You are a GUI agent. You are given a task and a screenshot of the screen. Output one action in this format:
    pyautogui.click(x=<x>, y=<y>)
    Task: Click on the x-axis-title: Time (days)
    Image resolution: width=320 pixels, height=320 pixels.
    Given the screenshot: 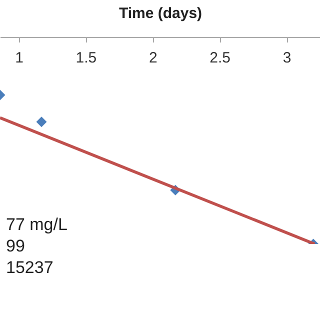 What is the action you would take?
    pyautogui.click(x=160, y=13)
    